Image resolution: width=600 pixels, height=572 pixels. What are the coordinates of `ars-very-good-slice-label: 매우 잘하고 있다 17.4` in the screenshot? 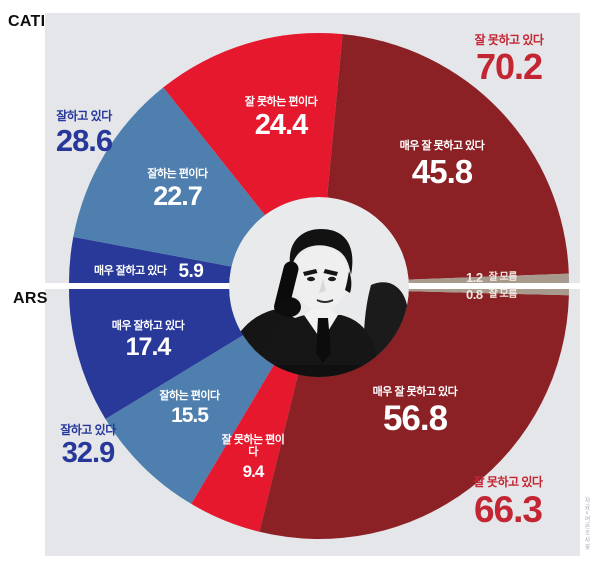 It's located at (148, 340).